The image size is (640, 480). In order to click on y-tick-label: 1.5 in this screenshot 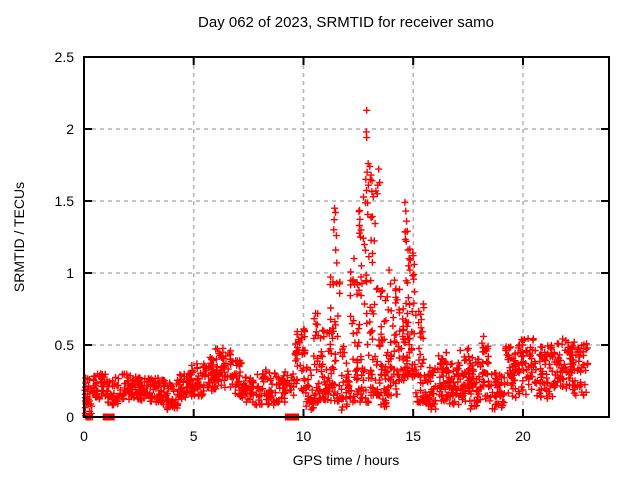, I will do `click(65, 201)`.